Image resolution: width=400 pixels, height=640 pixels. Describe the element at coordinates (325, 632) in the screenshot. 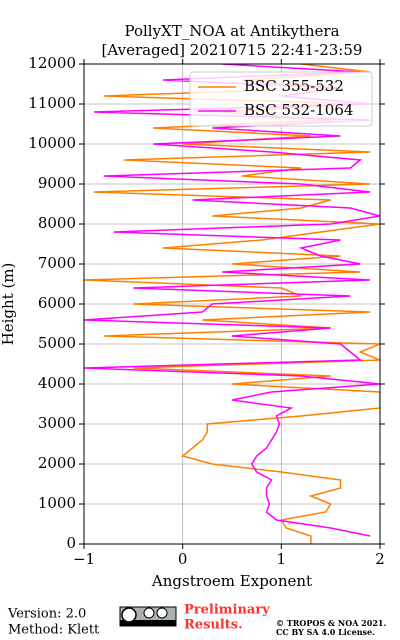

I see `copyright: CC BY SA 4.0 License.` at that location.